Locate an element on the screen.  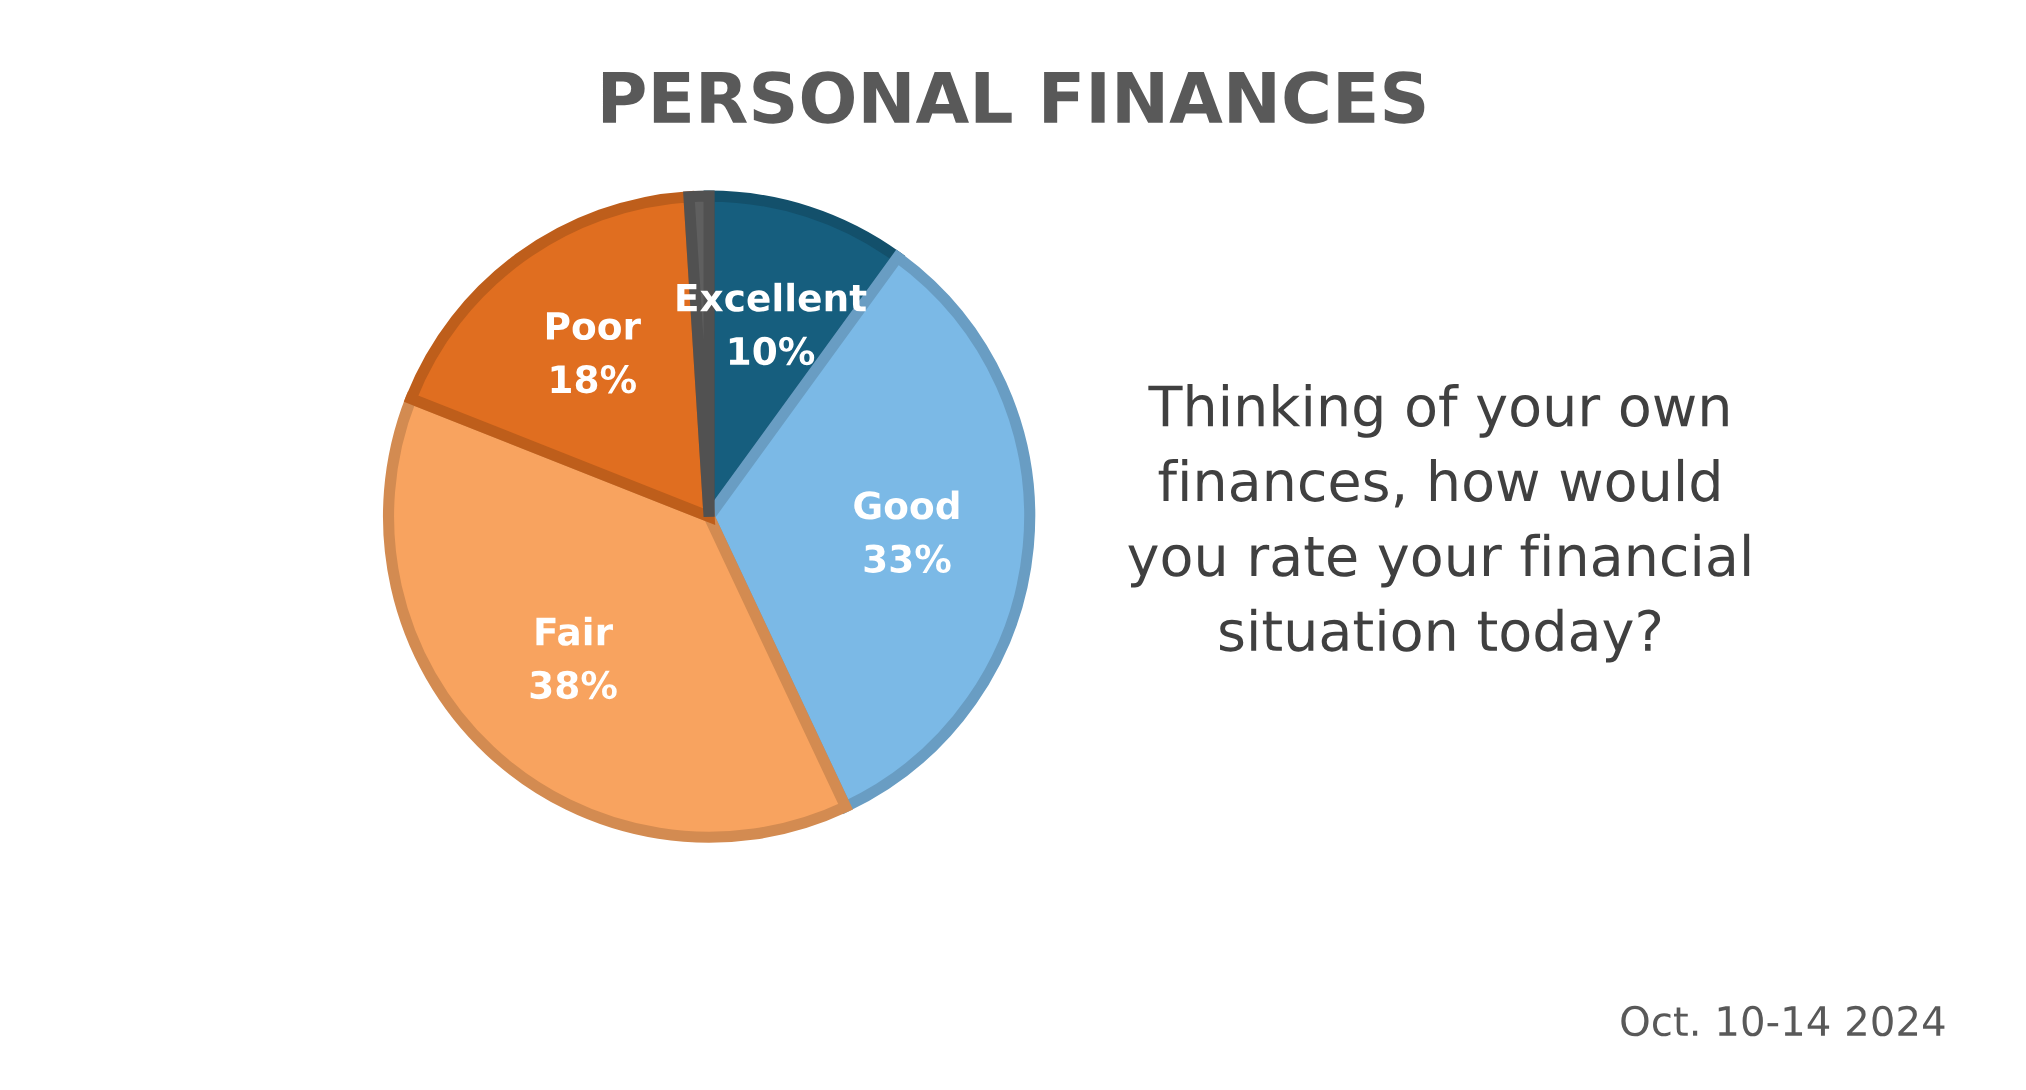
text: Thinking of your own finances, how would you rate your financial situation today? is located at coordinates (1439, 523).